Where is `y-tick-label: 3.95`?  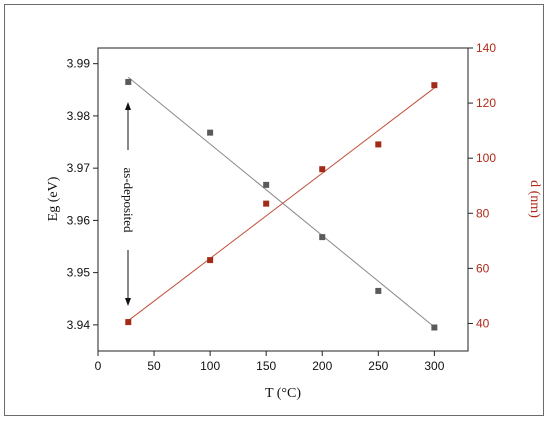 y-tick-label: 3.95 is located at coordinates (79, 273).